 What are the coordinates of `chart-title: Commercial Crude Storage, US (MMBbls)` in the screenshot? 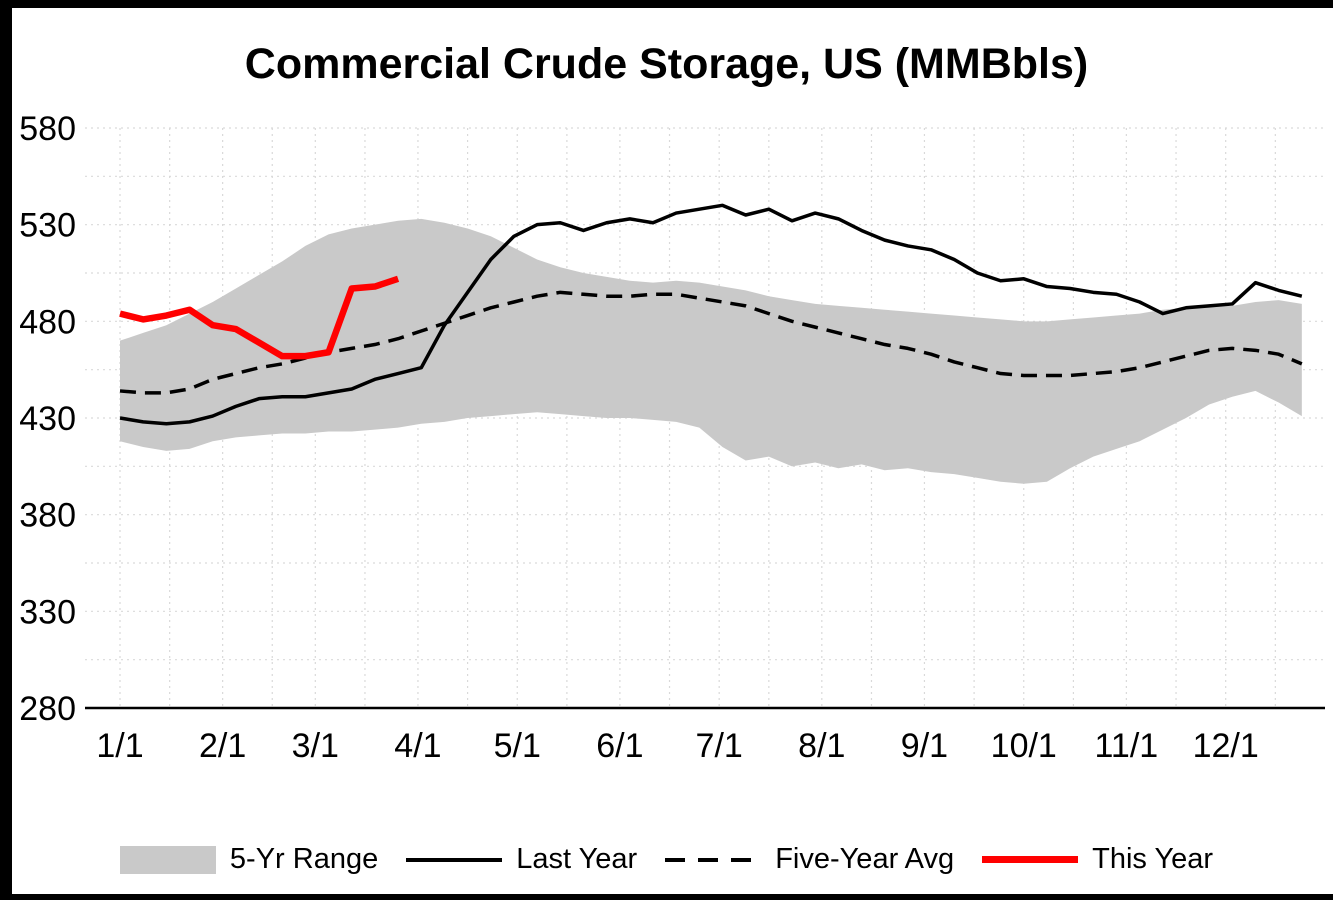 It's located at (666, 64).